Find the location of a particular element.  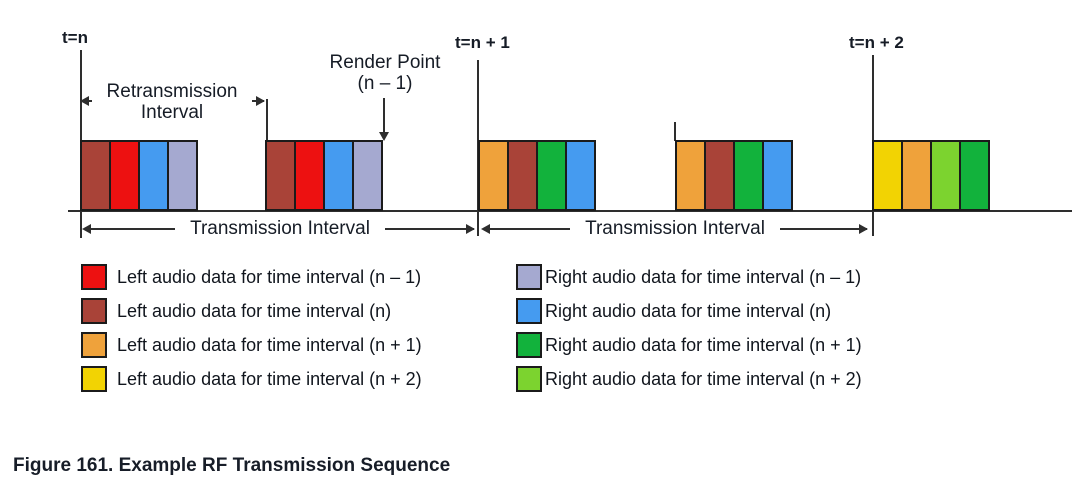

render-point-arrow-line is located at coordinates (384, 115).